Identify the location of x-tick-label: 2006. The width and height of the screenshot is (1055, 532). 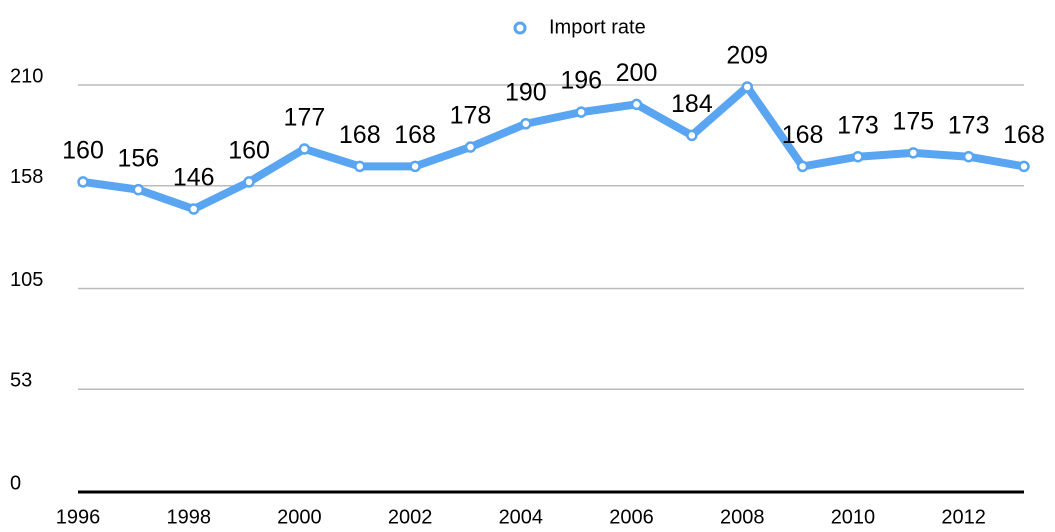
(631, 517).